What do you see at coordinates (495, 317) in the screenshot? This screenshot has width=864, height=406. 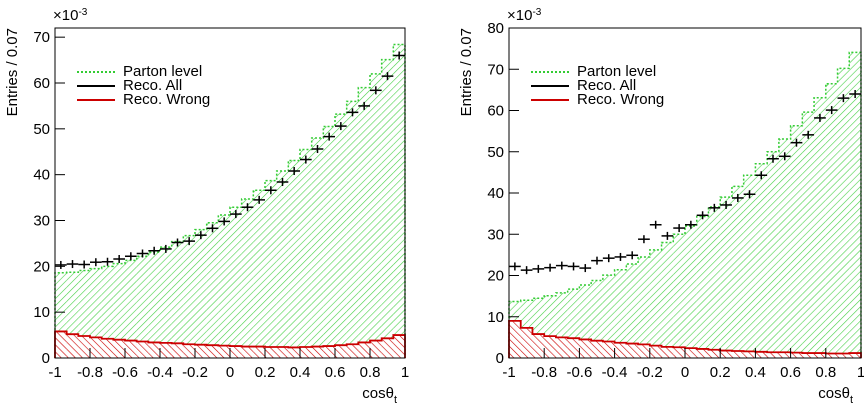 I see `y-tick-label: 10` at bounding box center [495, 317].